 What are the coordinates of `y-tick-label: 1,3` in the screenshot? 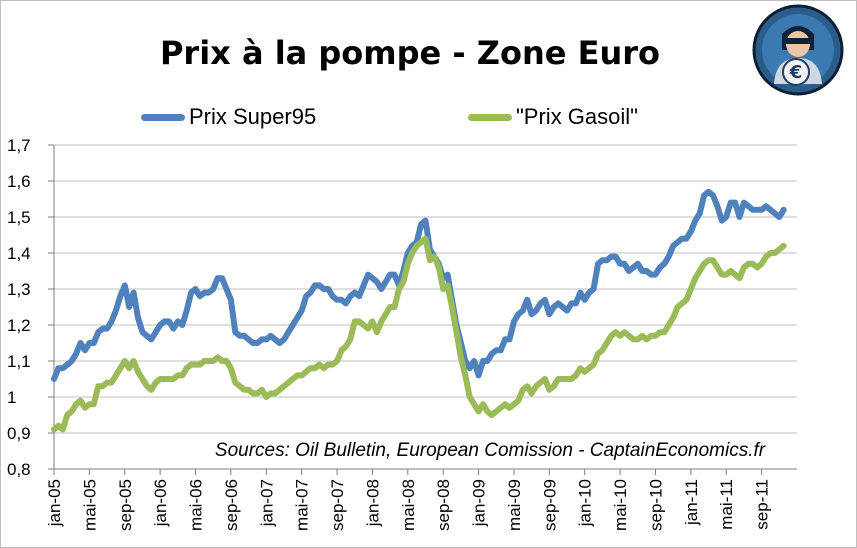 It's located at (19, 289).